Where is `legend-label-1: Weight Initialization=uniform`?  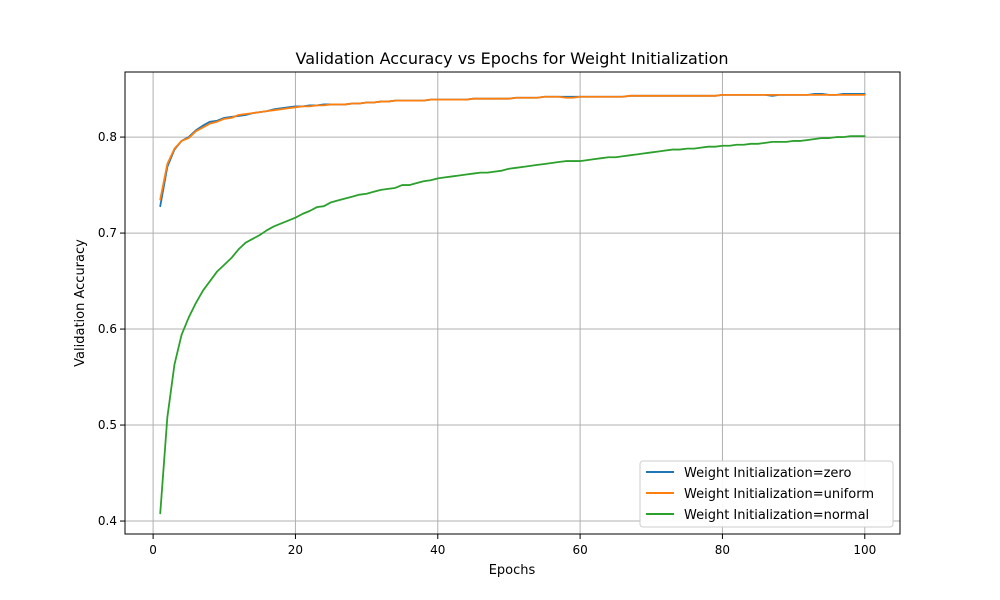
legend-label-1: Weight Initialization=uniform is located at coordinates (779, 494).